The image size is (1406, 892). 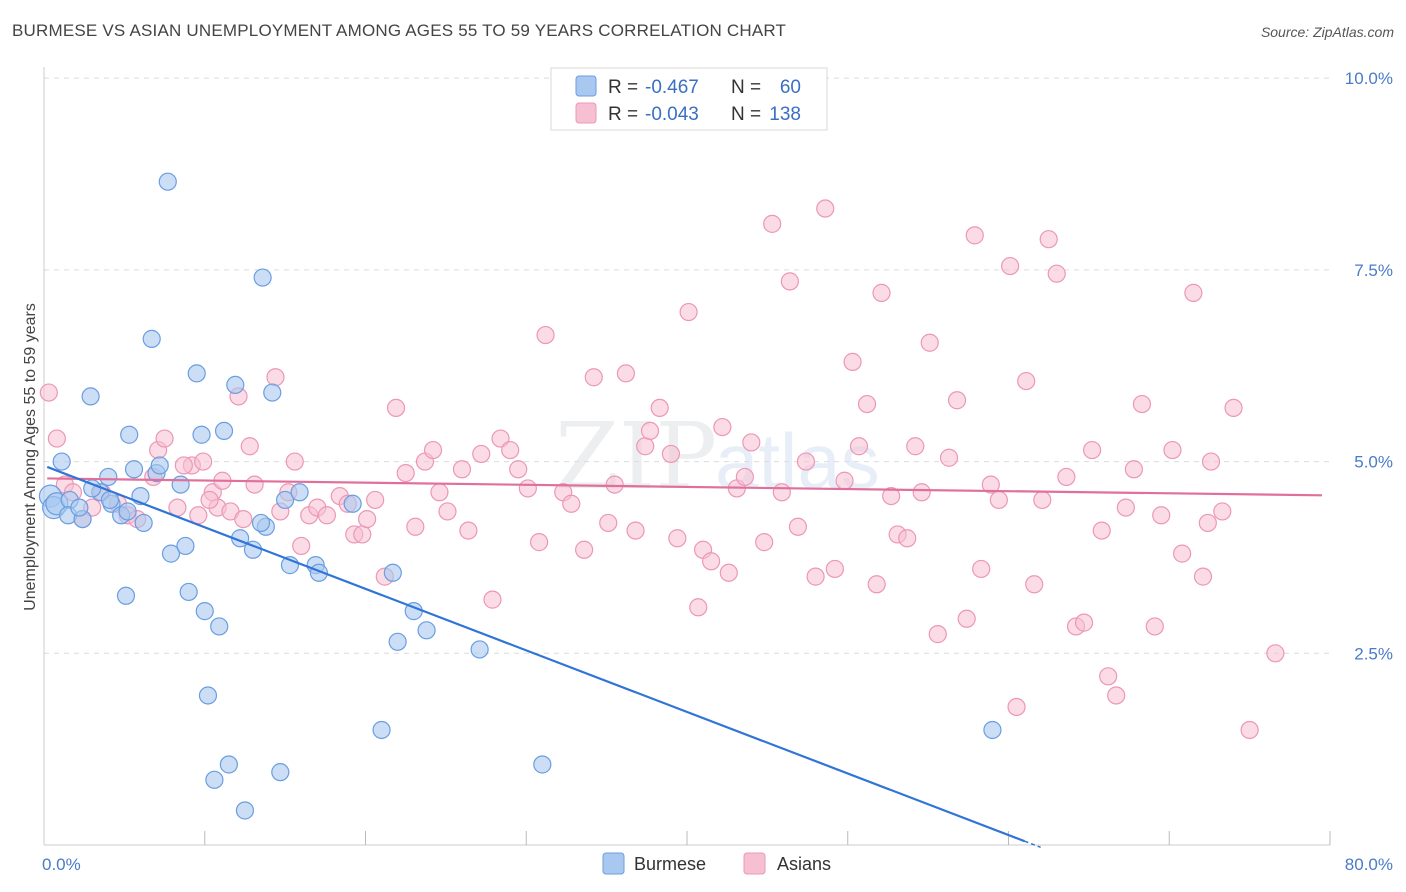 I want to click on watermark: ZIP atlas, so click(x=717, y=456).